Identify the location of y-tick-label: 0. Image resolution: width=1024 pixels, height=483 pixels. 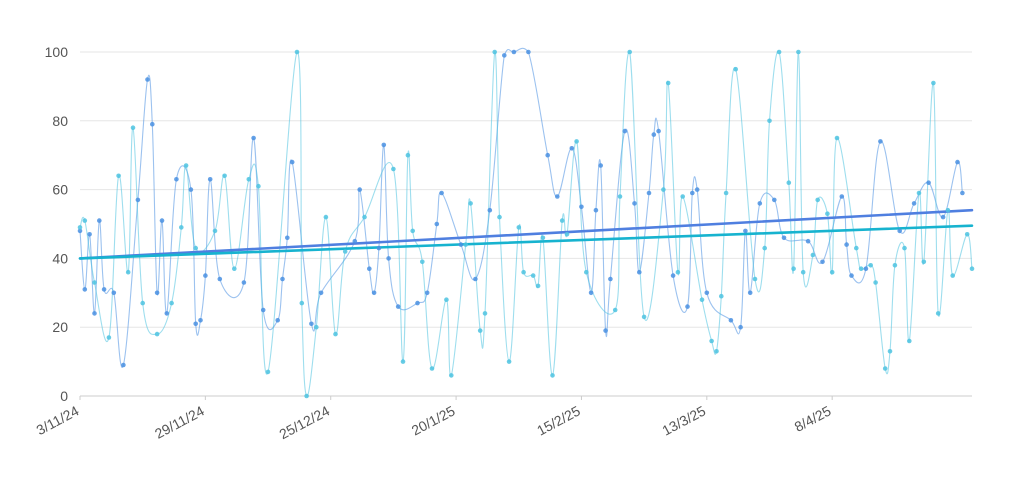
(64, 396).